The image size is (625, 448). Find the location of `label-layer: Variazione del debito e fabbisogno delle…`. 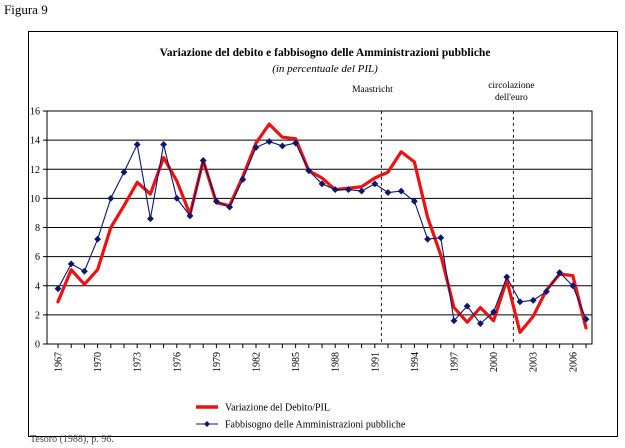

label-layer: Variazione del debito e fabbisogno delle… is located at coordinates (347, 75).